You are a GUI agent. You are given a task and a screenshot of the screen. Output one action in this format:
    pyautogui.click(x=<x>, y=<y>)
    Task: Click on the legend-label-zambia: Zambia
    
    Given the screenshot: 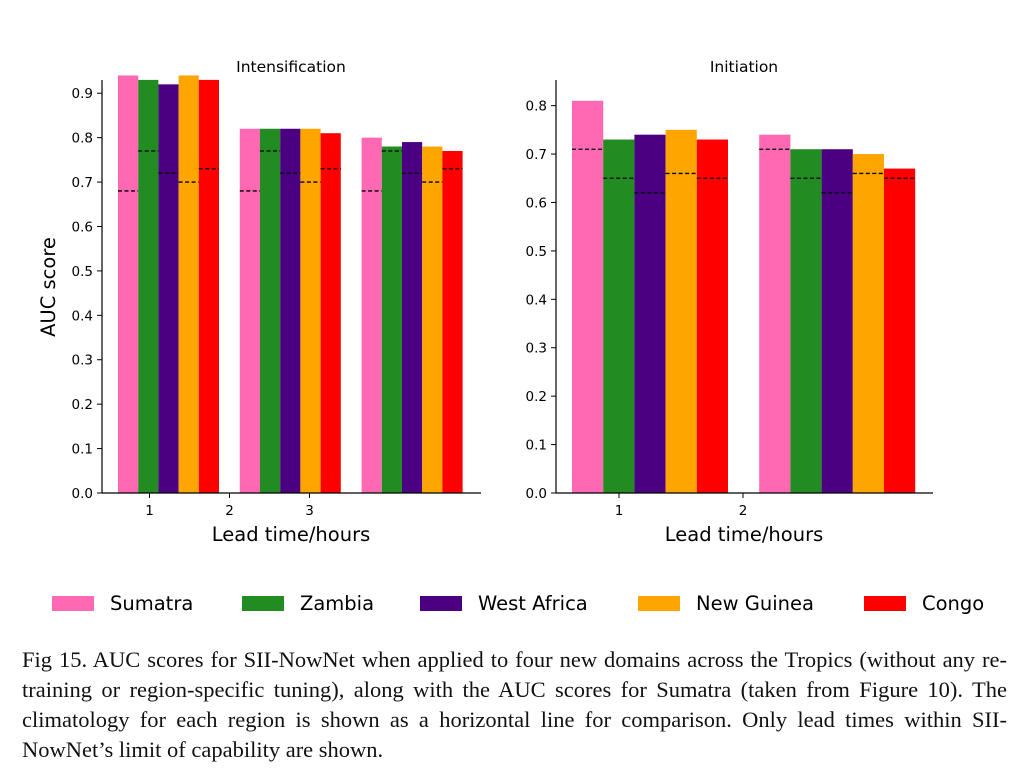 What is the action you would take?
    pyautogui.click(x=337, y=603)
    